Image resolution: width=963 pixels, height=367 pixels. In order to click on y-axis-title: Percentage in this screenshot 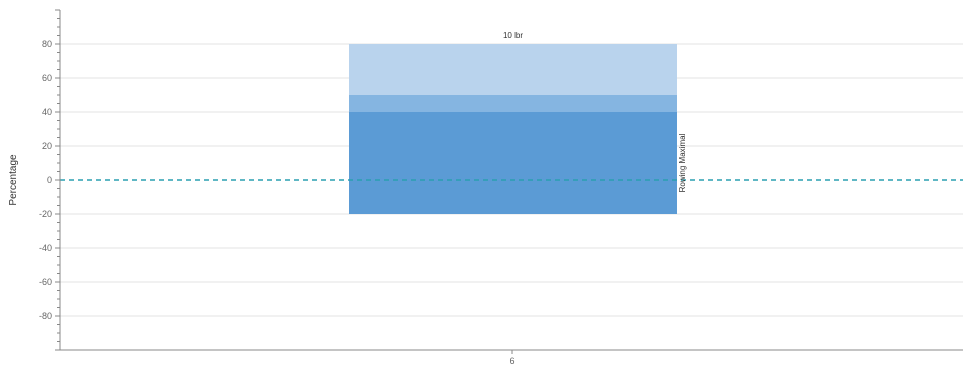, I will do `click(13, 180)`.